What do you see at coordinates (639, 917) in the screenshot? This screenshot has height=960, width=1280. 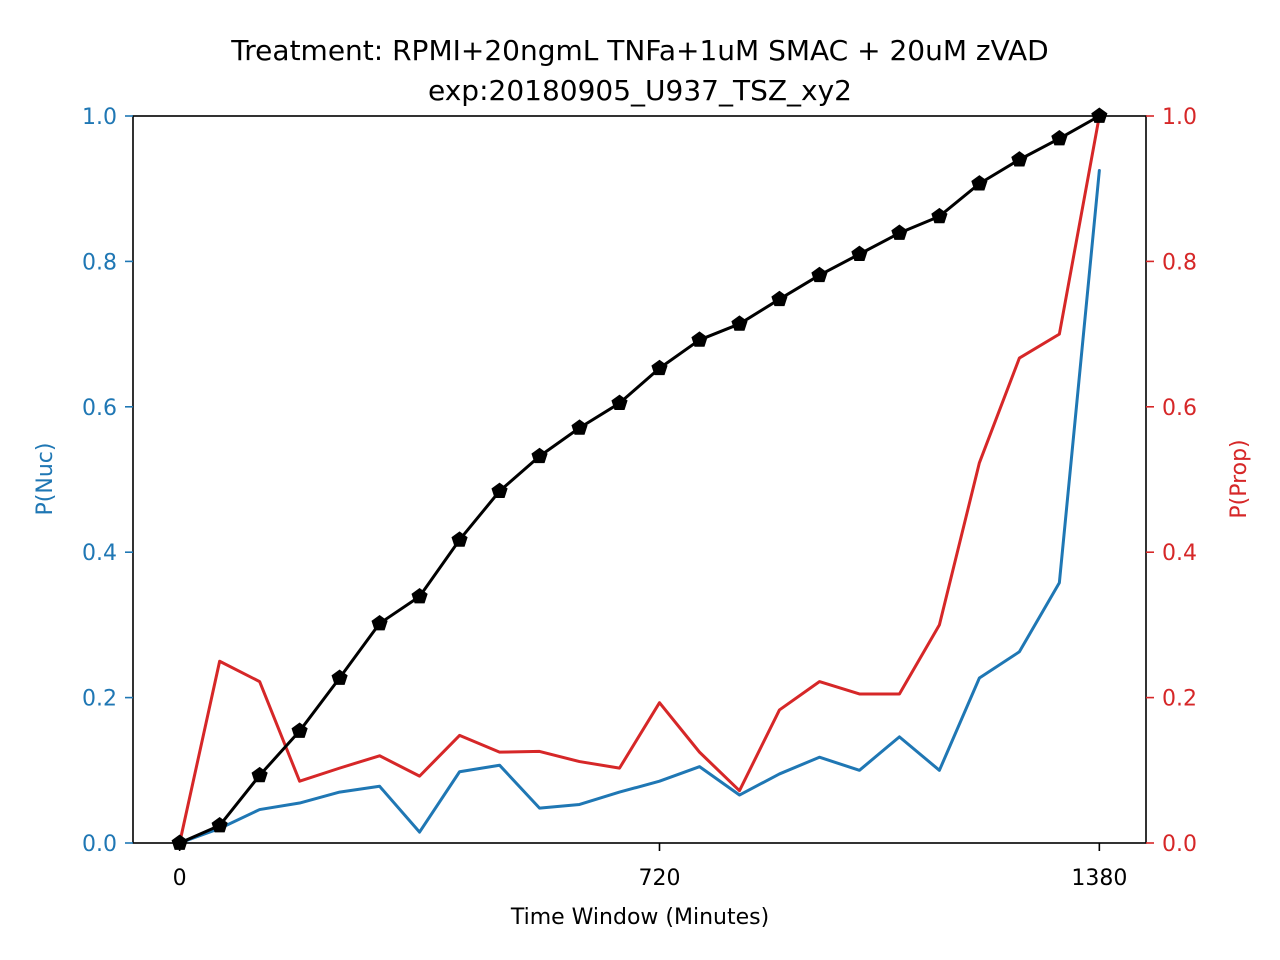 I see `x-axis-label: Time Window (Minutes)` at bounding box center [639, 917].